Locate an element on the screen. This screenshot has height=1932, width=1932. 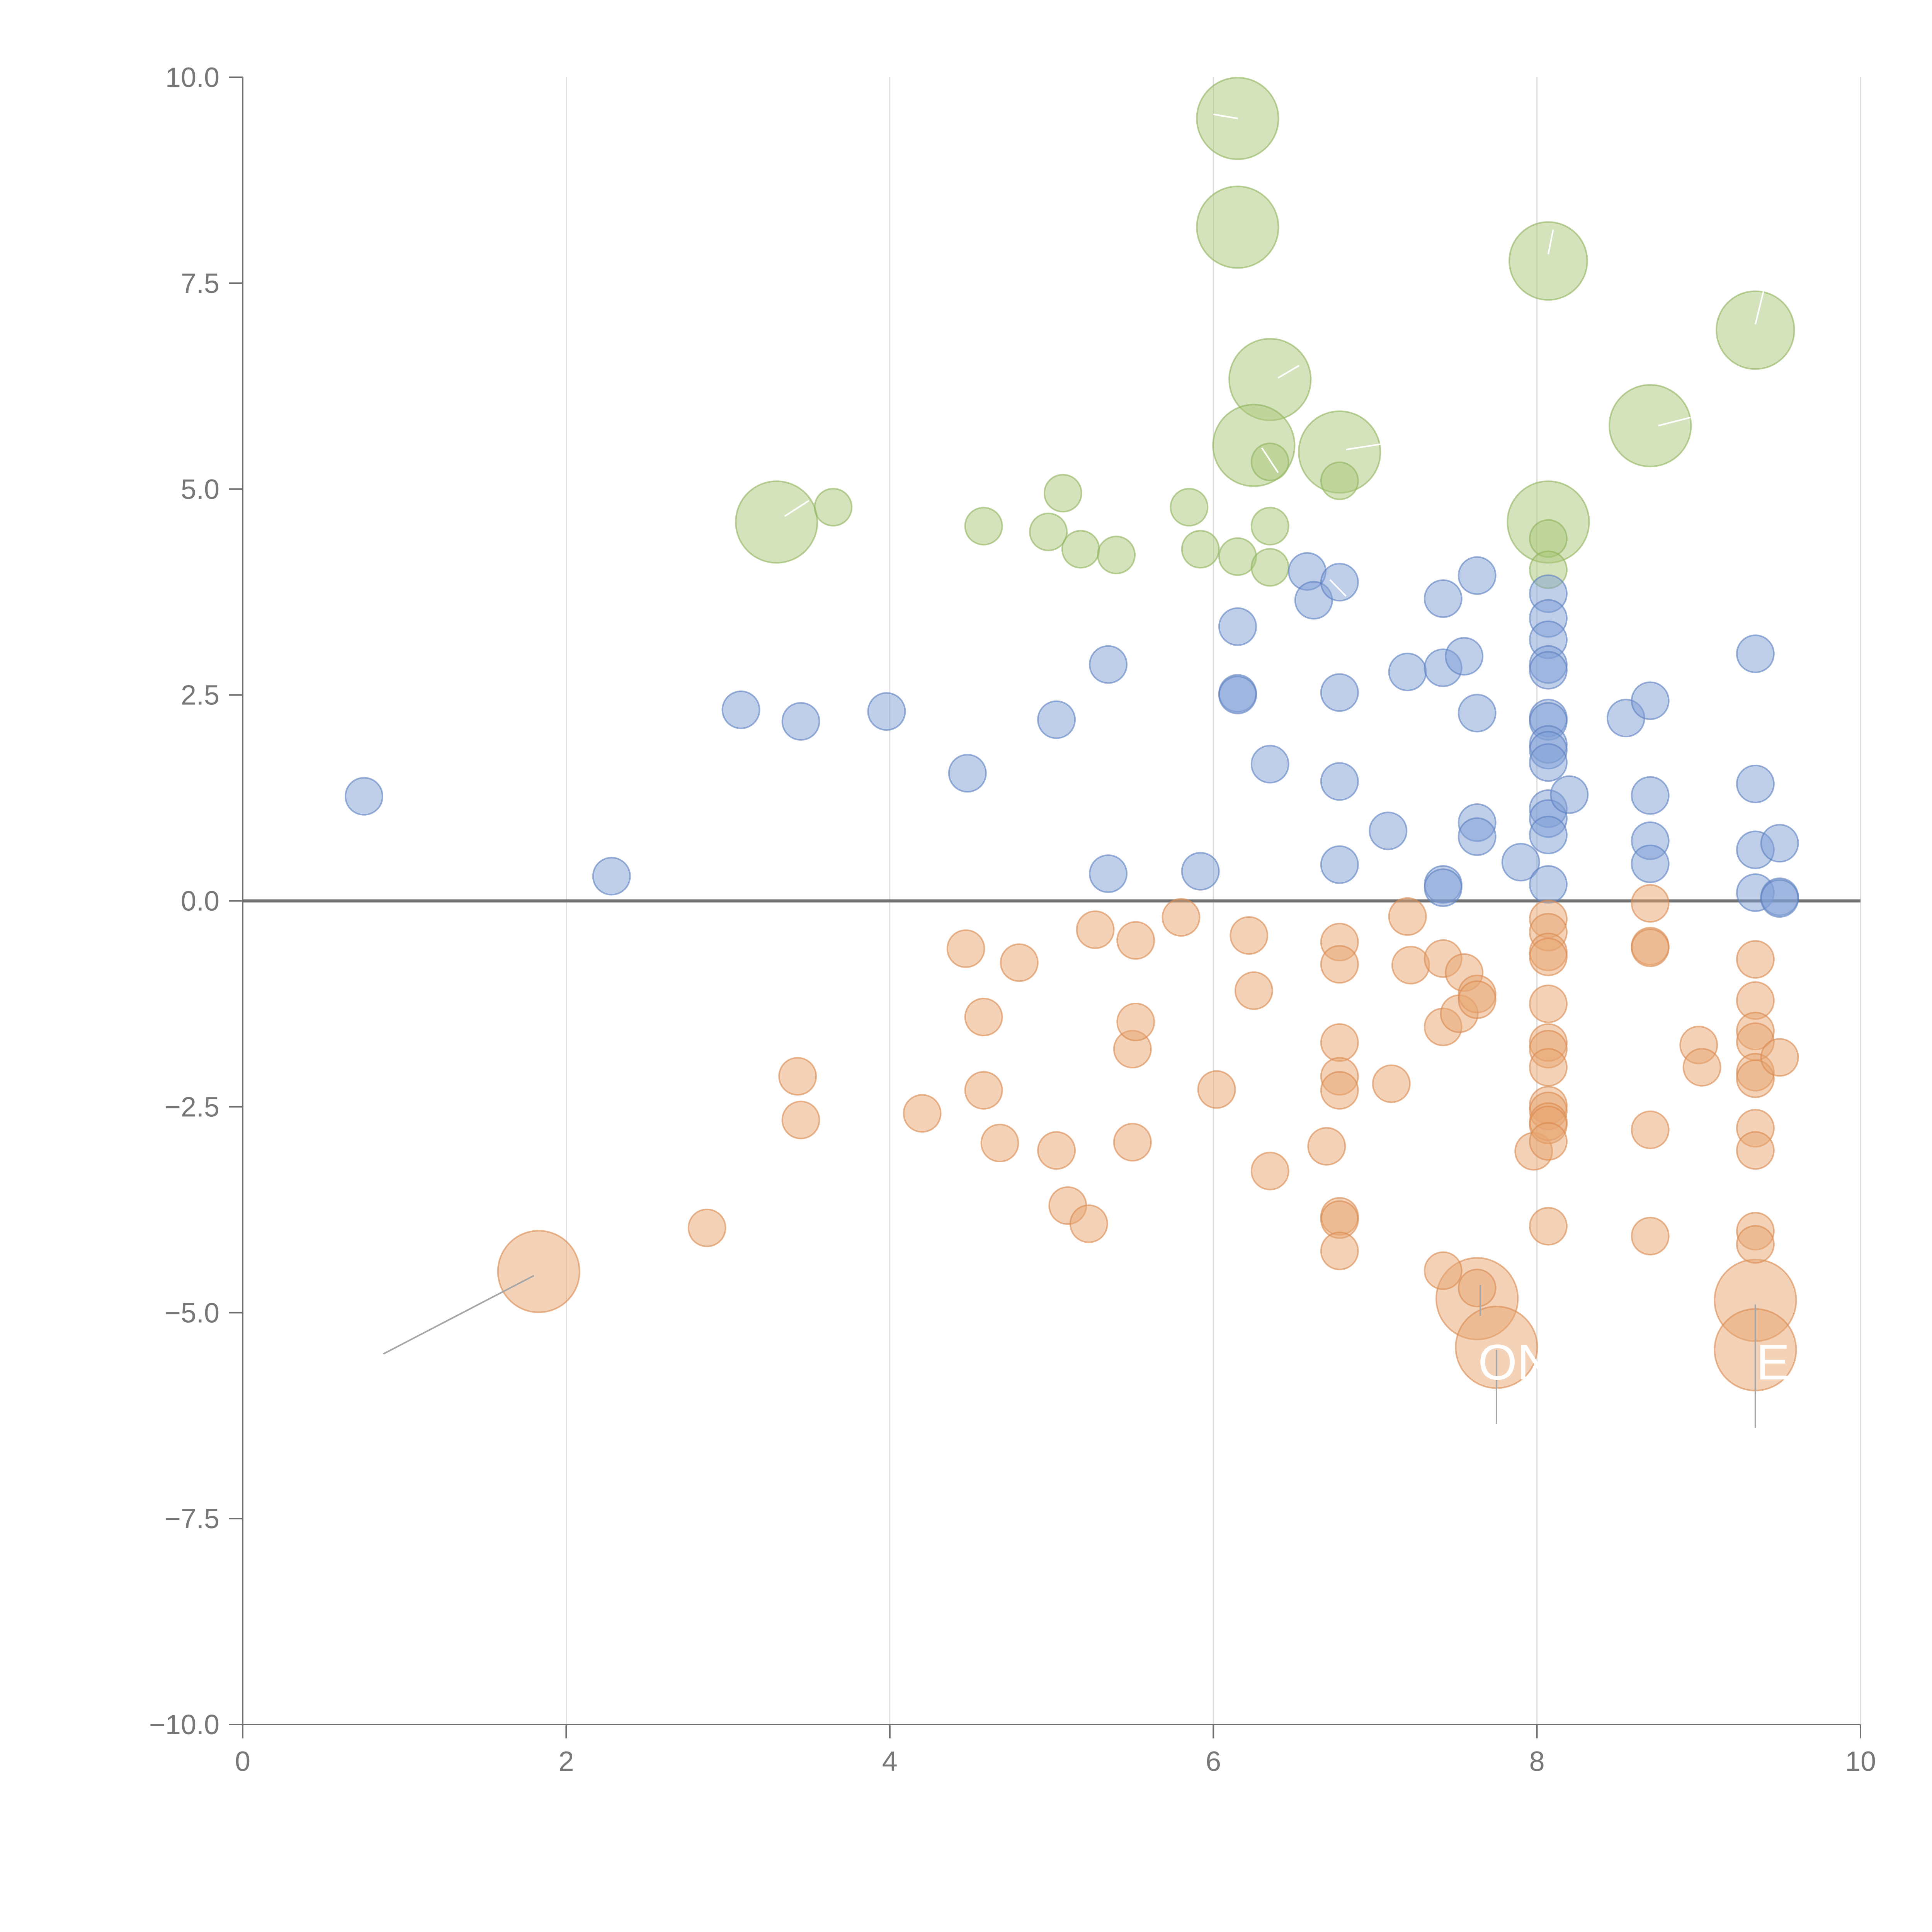
x-tick-label-3: 6 is located at coordinates (1213, 1761).